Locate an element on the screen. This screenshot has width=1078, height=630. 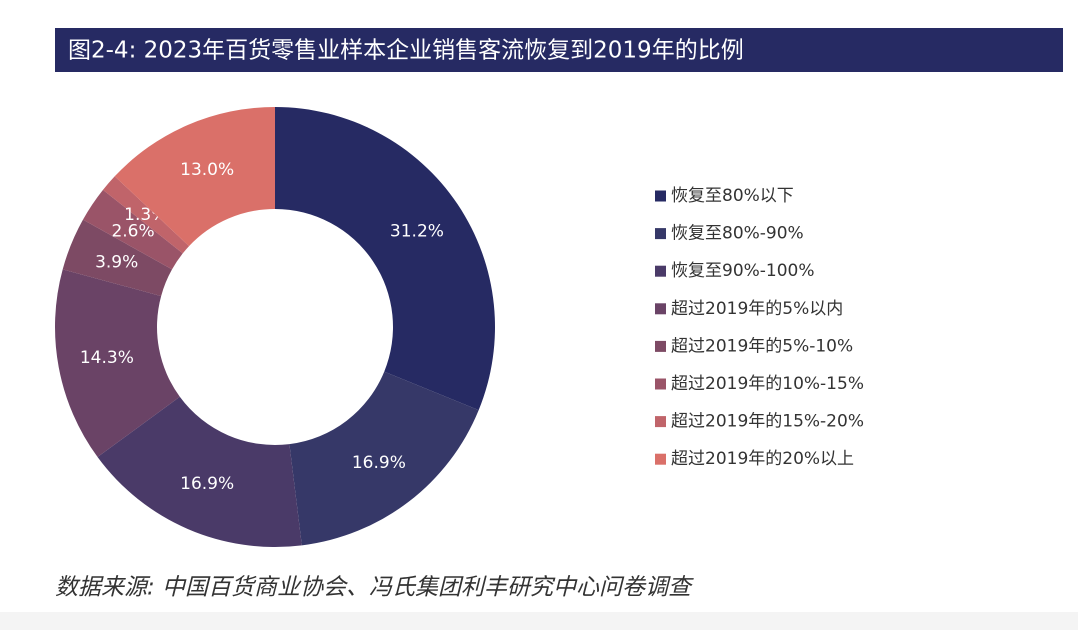
value-label: 14.3% is located at coordinates (107, 358).